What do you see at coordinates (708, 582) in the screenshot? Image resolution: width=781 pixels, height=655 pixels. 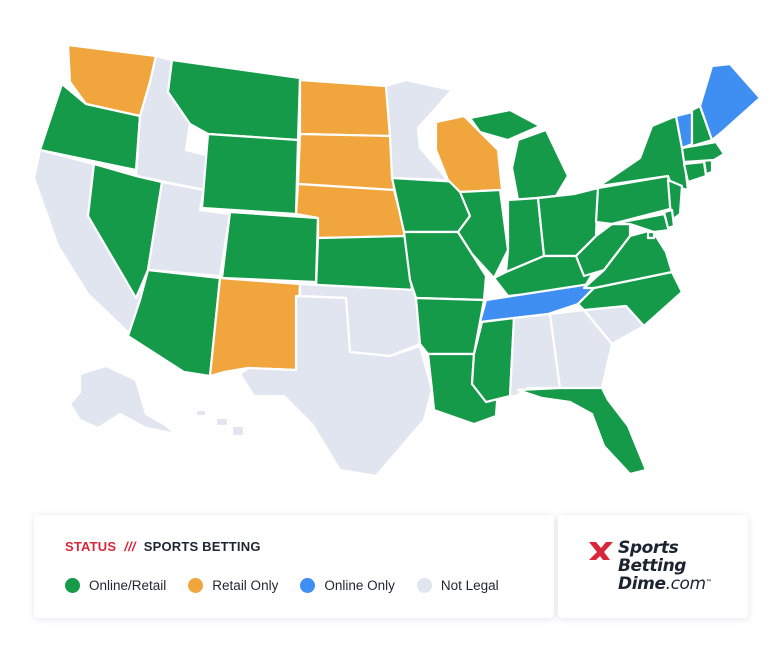 I see `brand-trademark: ™` at bounding box center [708, 582].